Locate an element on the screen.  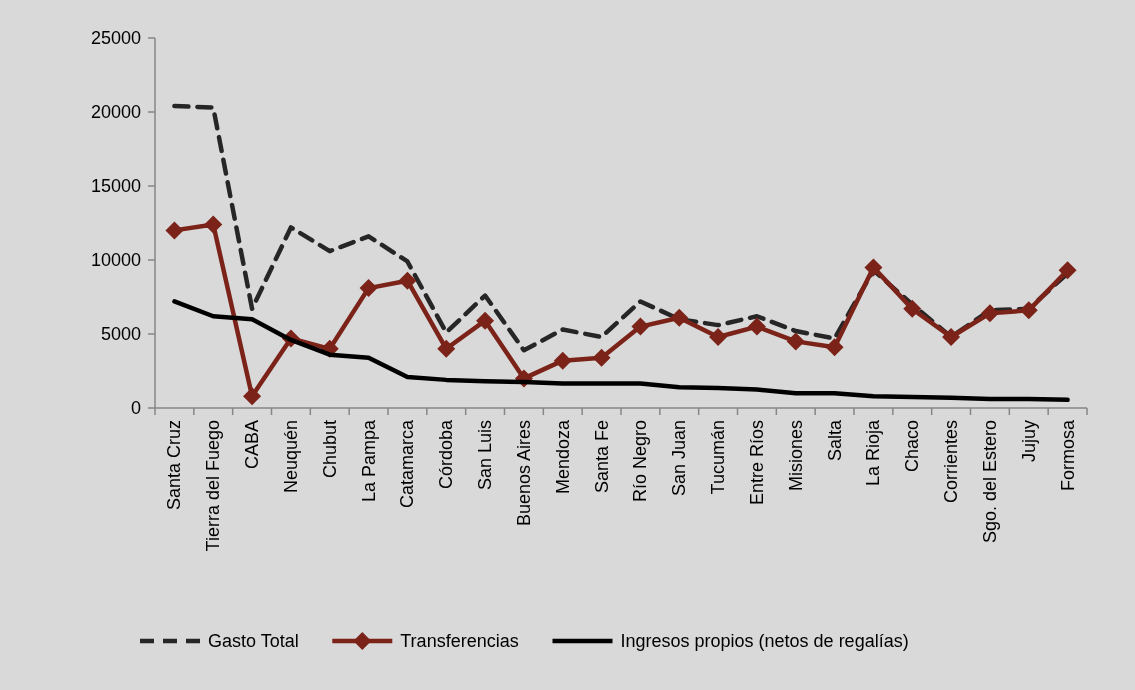
y-tick-label: 15000 is located at coordinates (115, 186).